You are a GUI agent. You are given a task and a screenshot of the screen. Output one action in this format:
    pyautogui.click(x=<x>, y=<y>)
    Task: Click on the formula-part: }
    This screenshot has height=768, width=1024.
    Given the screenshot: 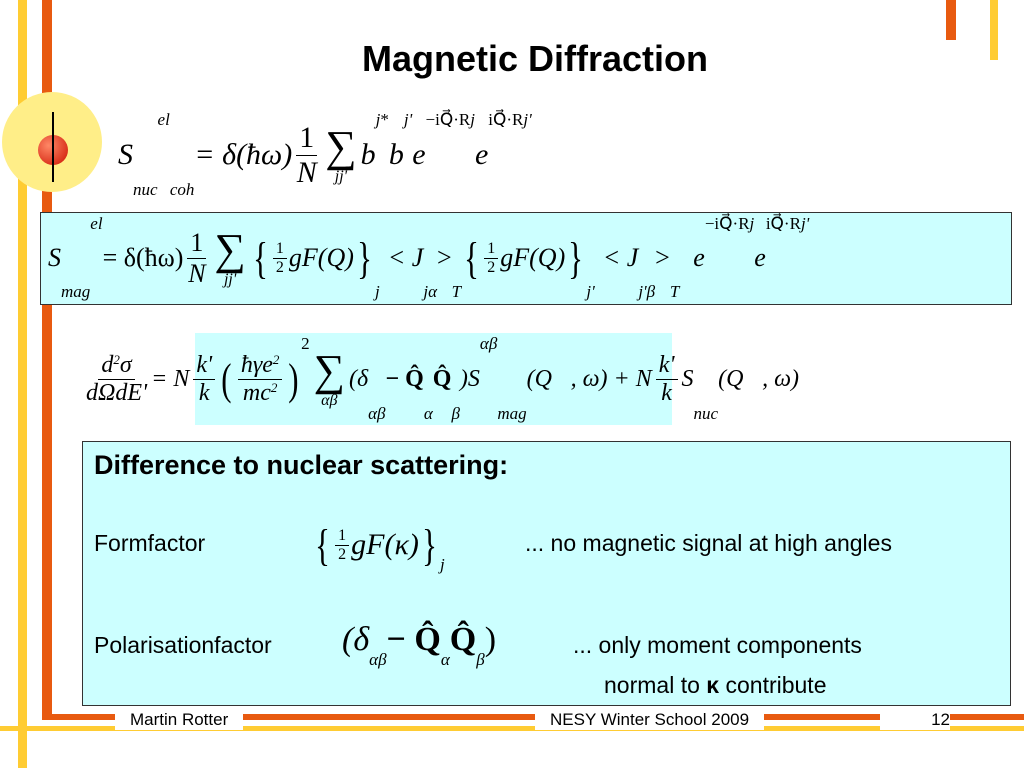 What is the action you would take?
    pyautogui.click(x=576, y=258)
    